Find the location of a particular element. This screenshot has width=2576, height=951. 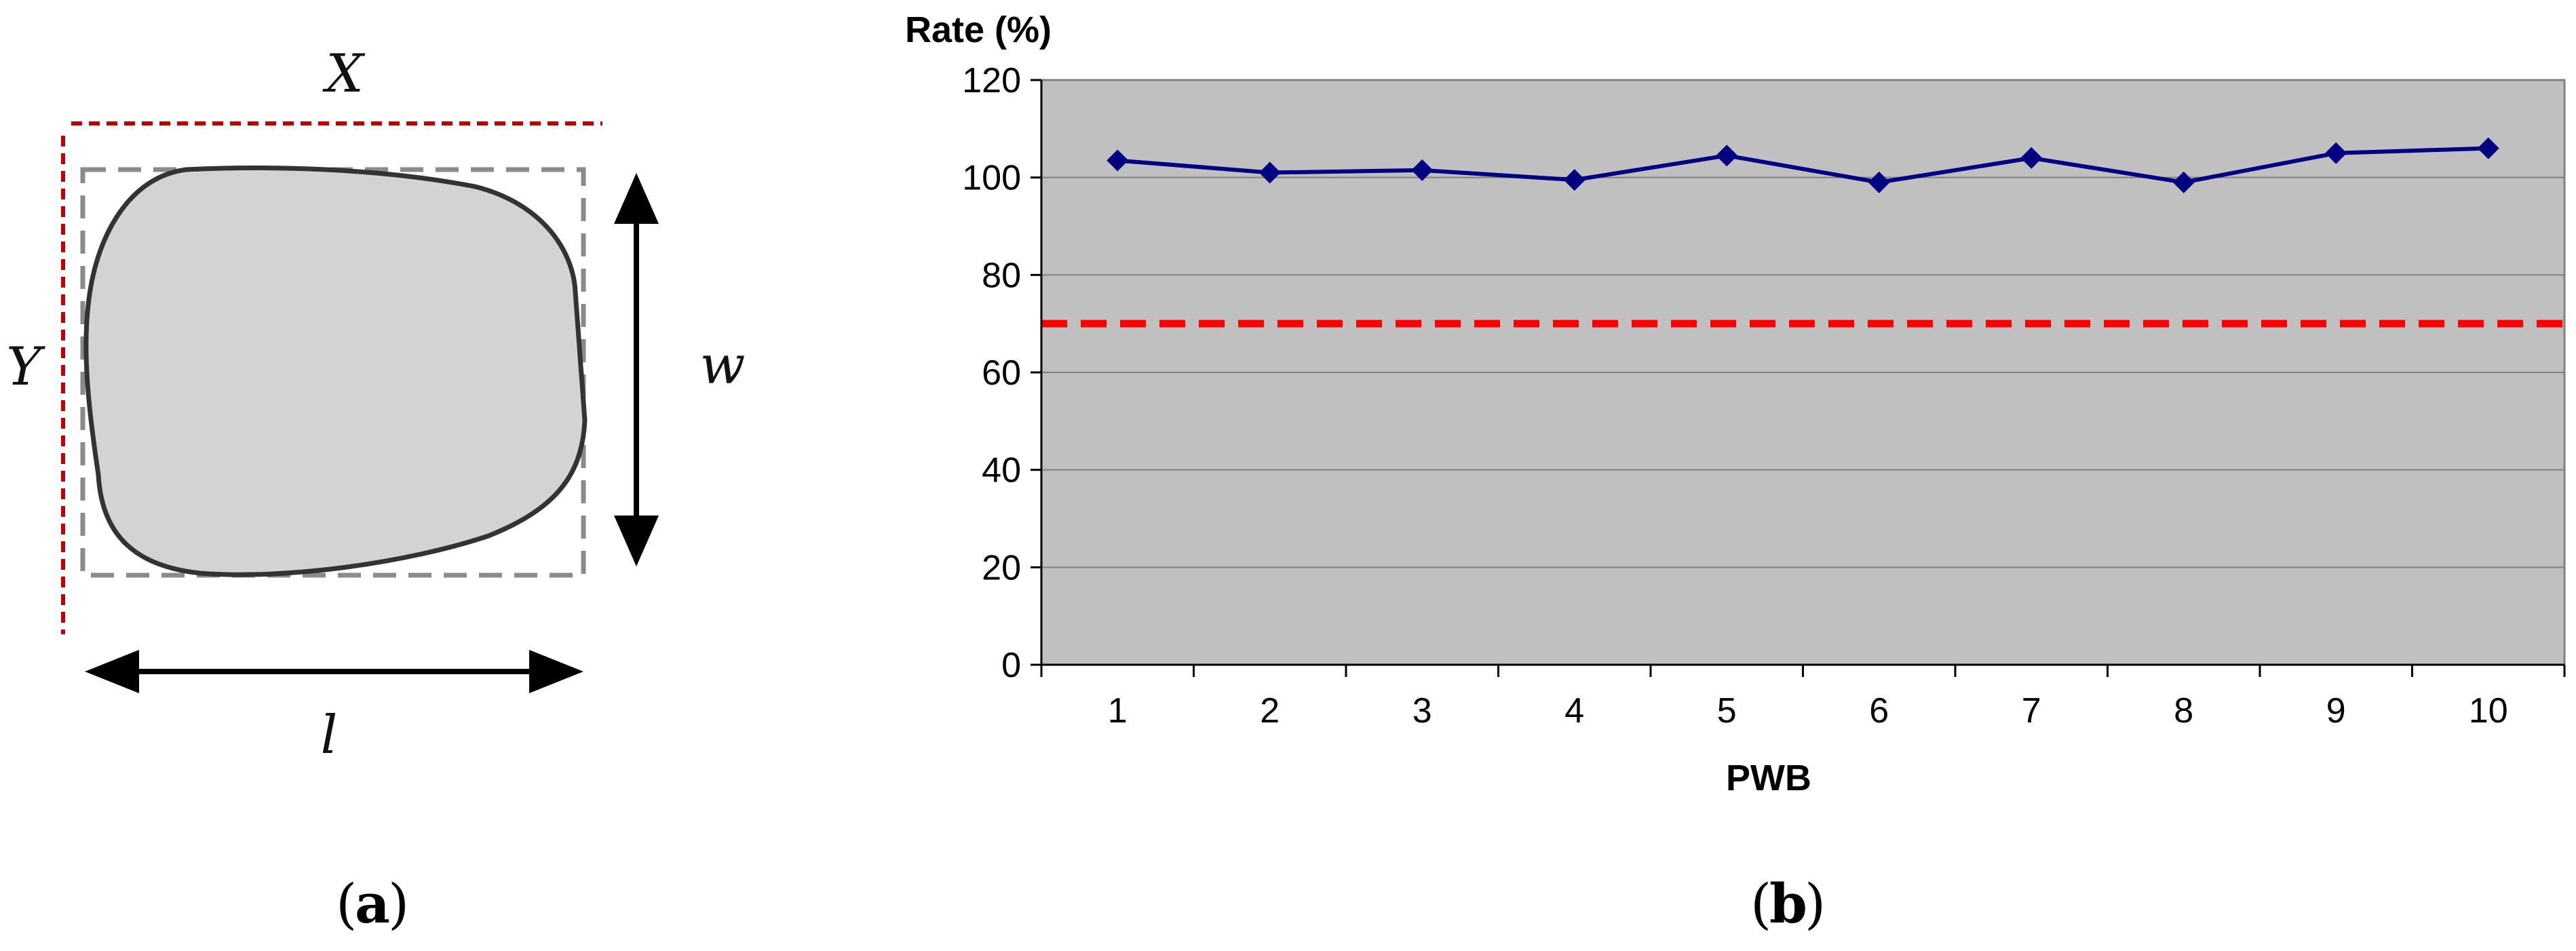

label-l: l is located at coordinates (329, 735).